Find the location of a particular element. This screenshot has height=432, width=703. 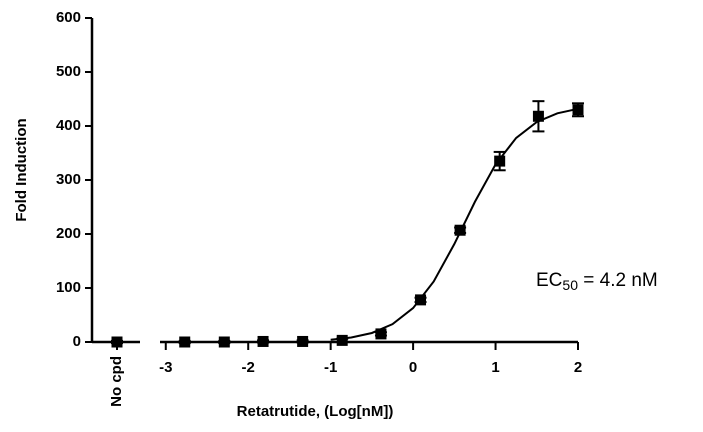

x-axis-label: Retatrutide, (Log[nM]) is located at coordinates (315, 411).